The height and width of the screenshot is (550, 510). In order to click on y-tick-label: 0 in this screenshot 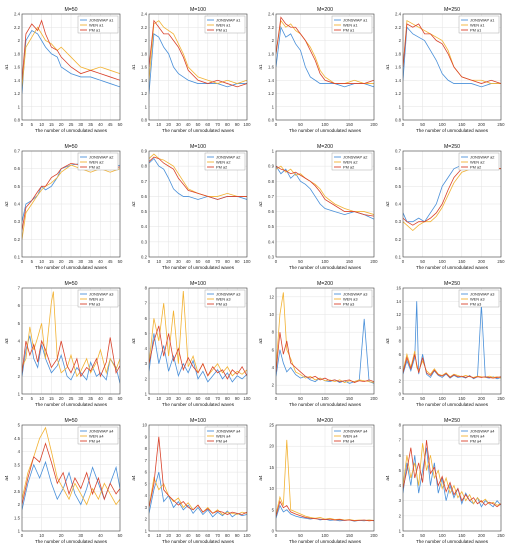, I will do `click(400, 394)`.